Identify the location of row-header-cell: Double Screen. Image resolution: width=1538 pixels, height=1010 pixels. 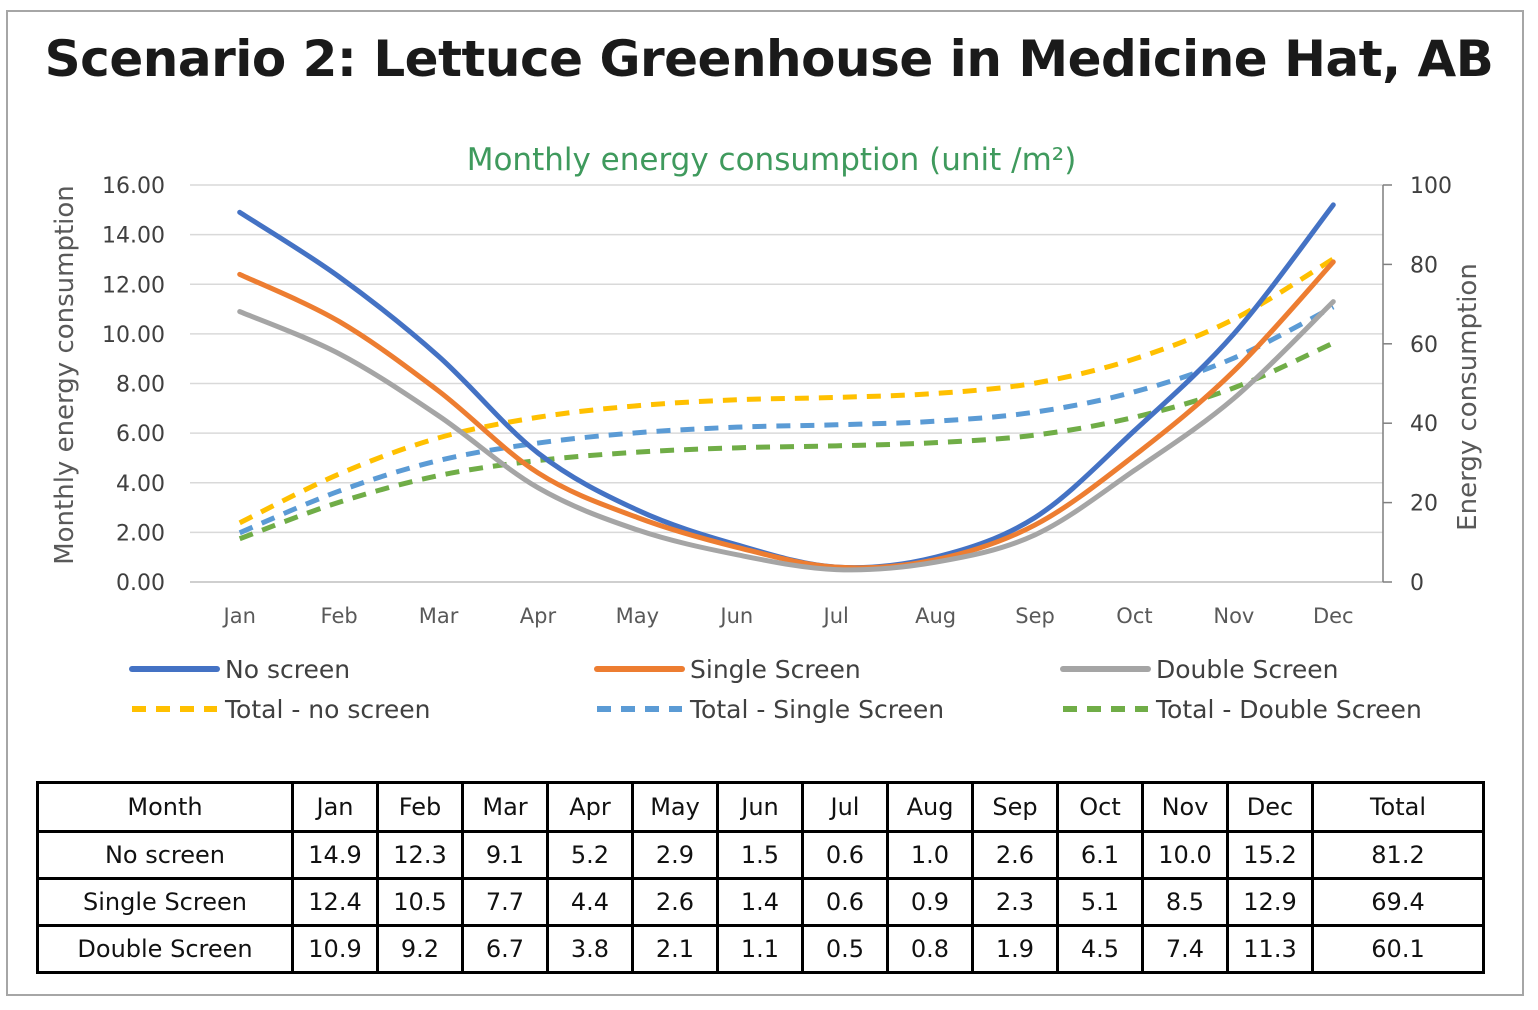
(165, 949).